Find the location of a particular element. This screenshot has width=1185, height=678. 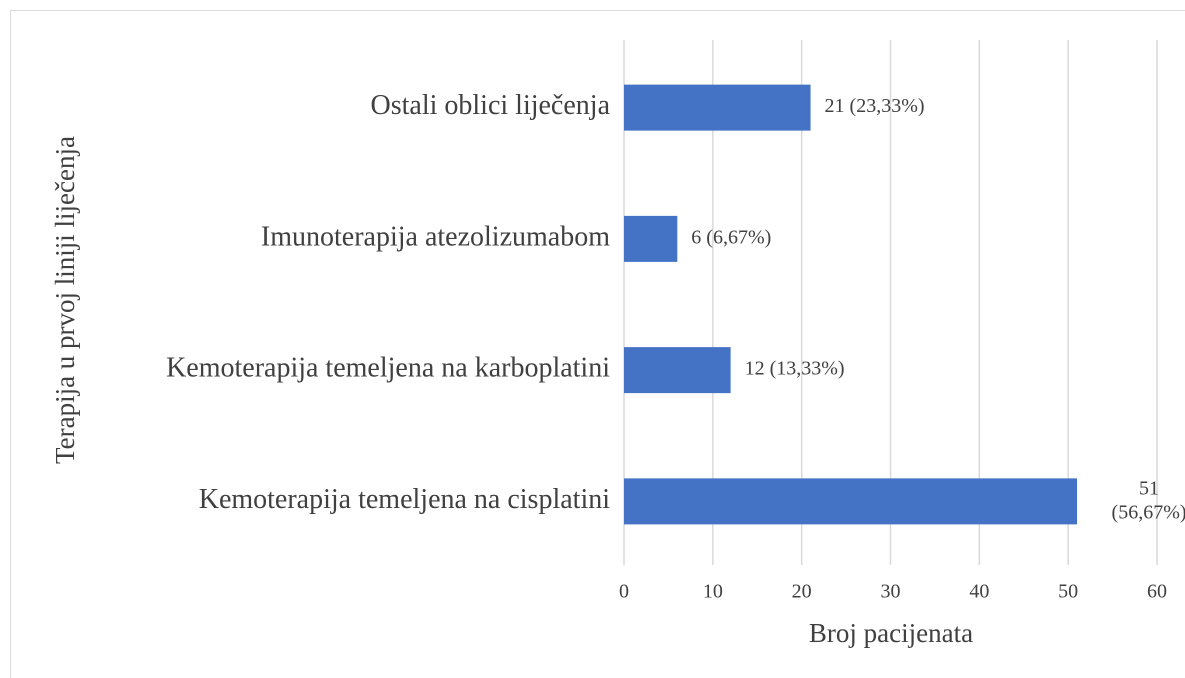

value-label: 6 (6,67%) is located at coordinates (731, 237).